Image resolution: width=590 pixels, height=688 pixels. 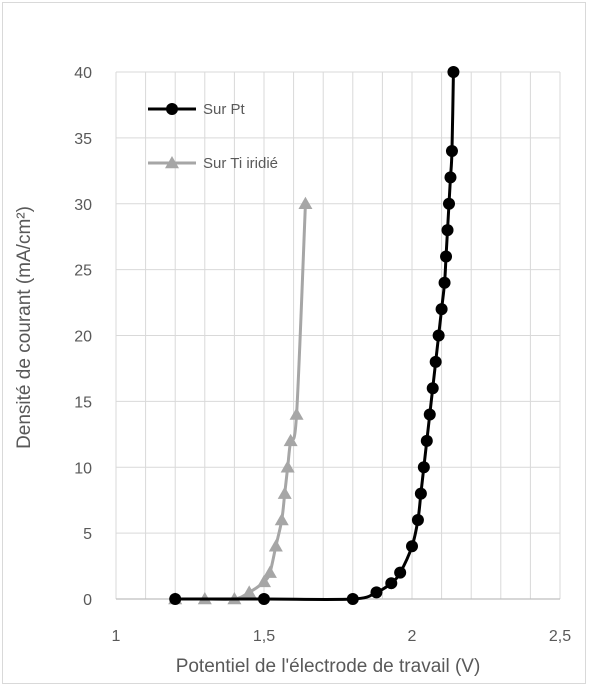 What do you see at coordinates (240, 163) in the screenshot?
I see `legend-label: Sur Ti iridié` at bounding box center [240, 163].